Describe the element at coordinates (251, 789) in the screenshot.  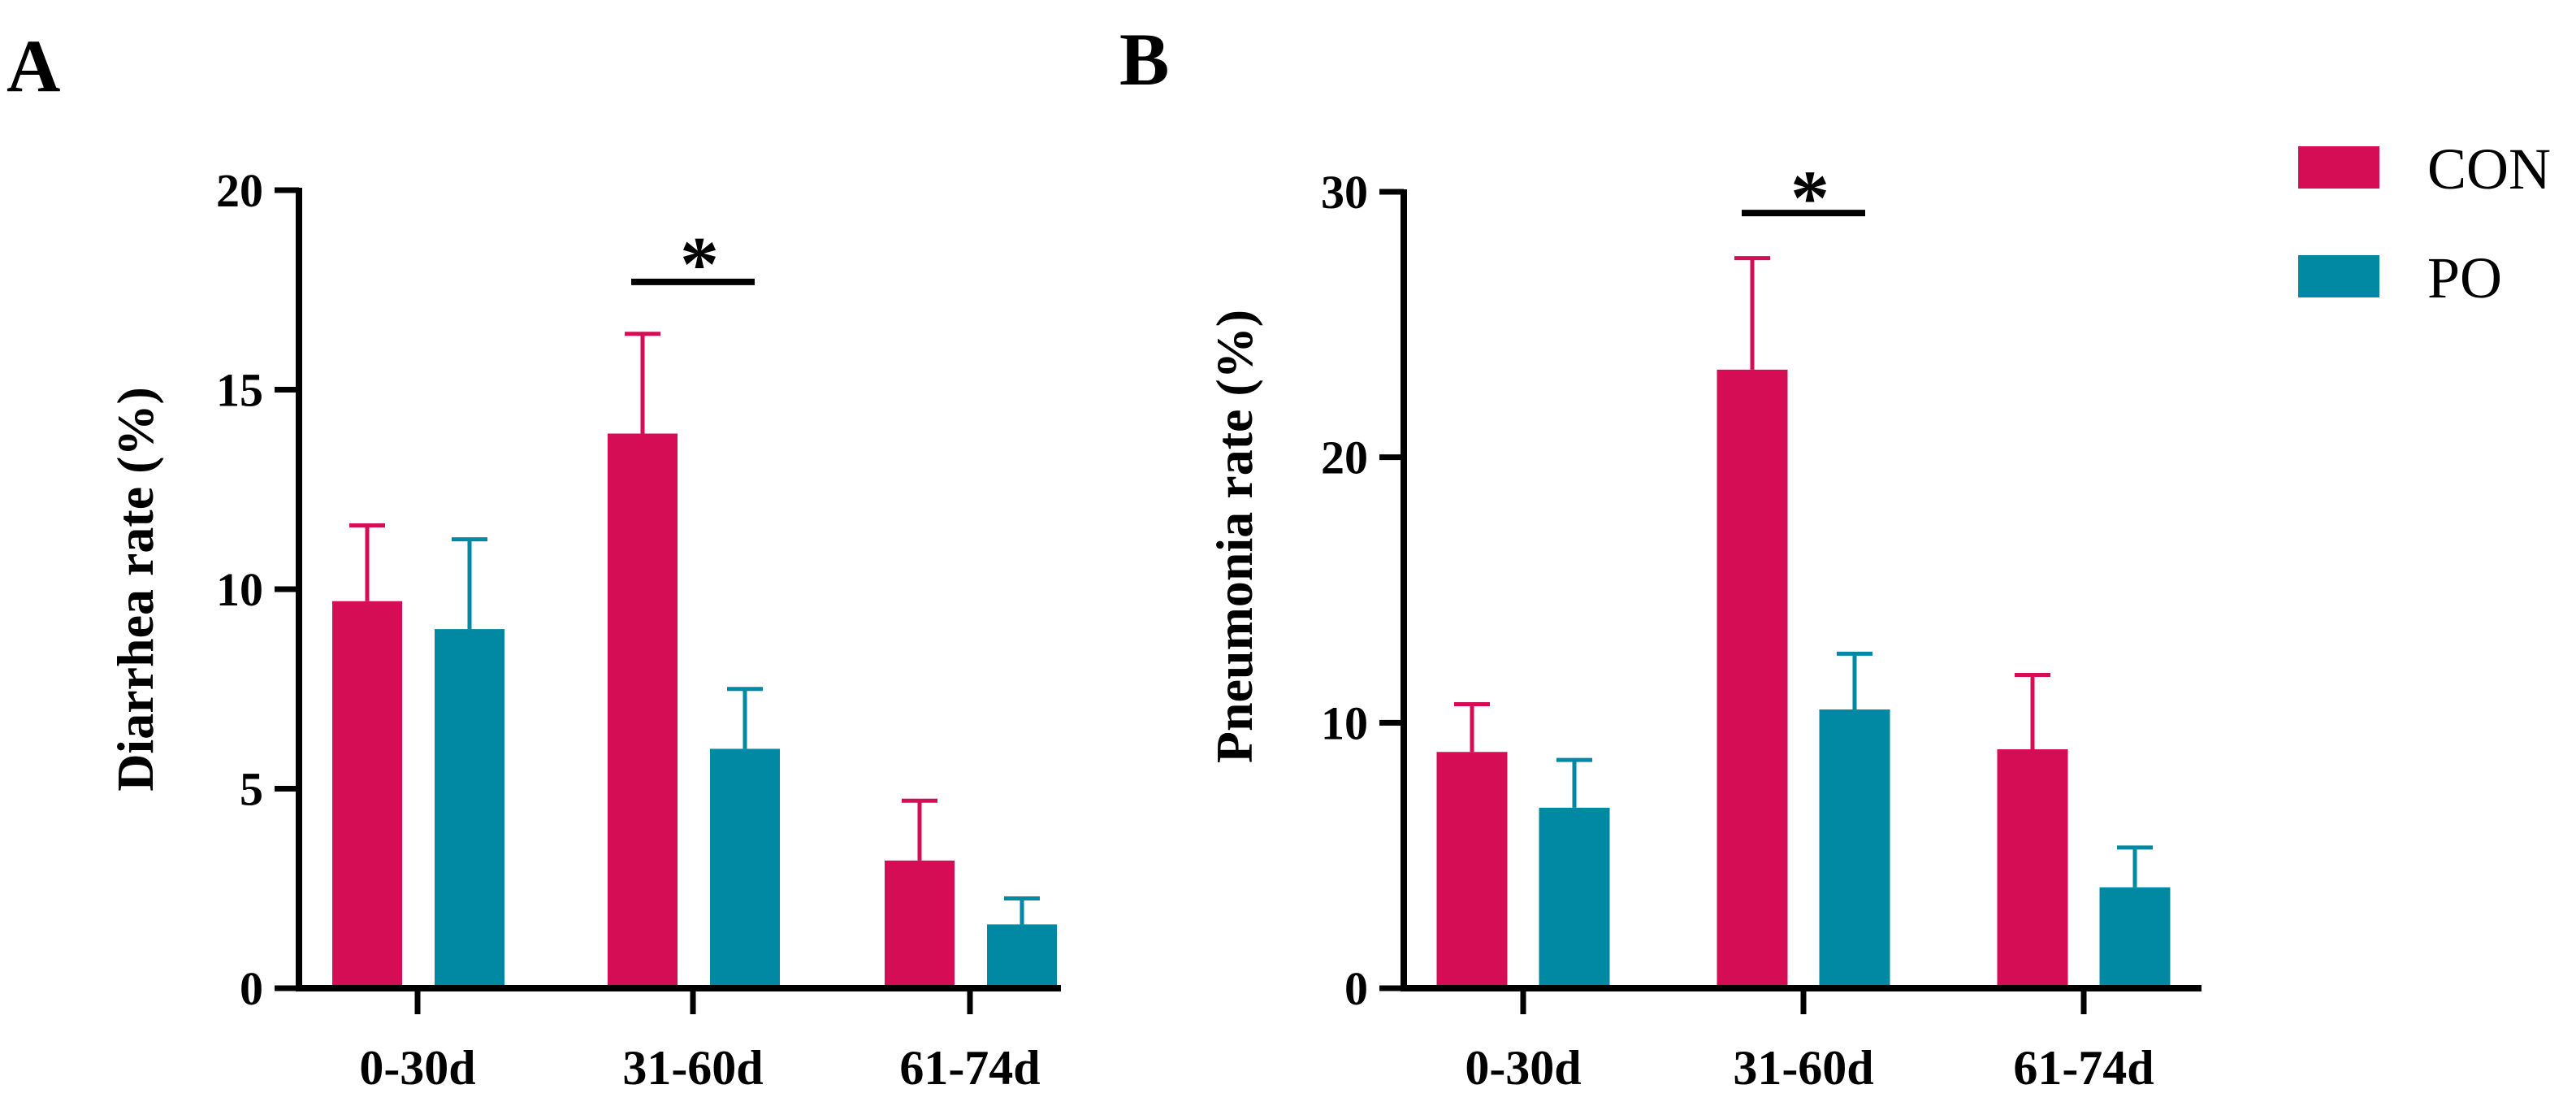
I see `y-tick-label-a-1: 5` at that location.